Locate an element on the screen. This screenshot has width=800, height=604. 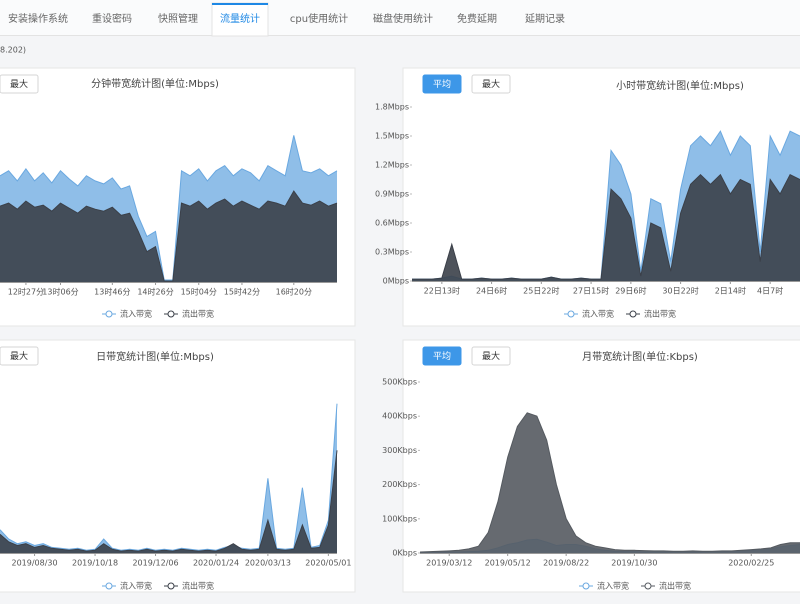
x-tick-label: 30日22时 is located at coordinates (680, 291).